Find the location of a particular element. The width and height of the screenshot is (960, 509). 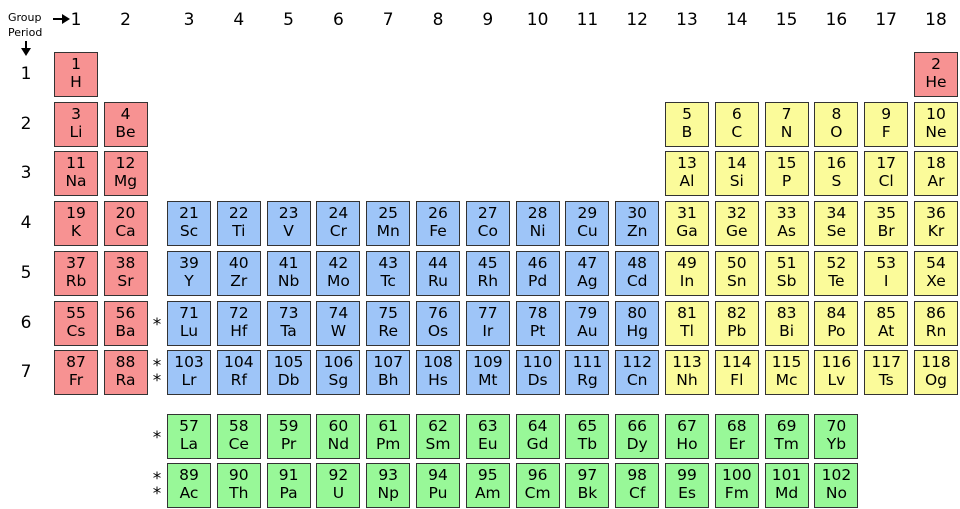

atomic-number: 34 is located at coordinates (836, 213).